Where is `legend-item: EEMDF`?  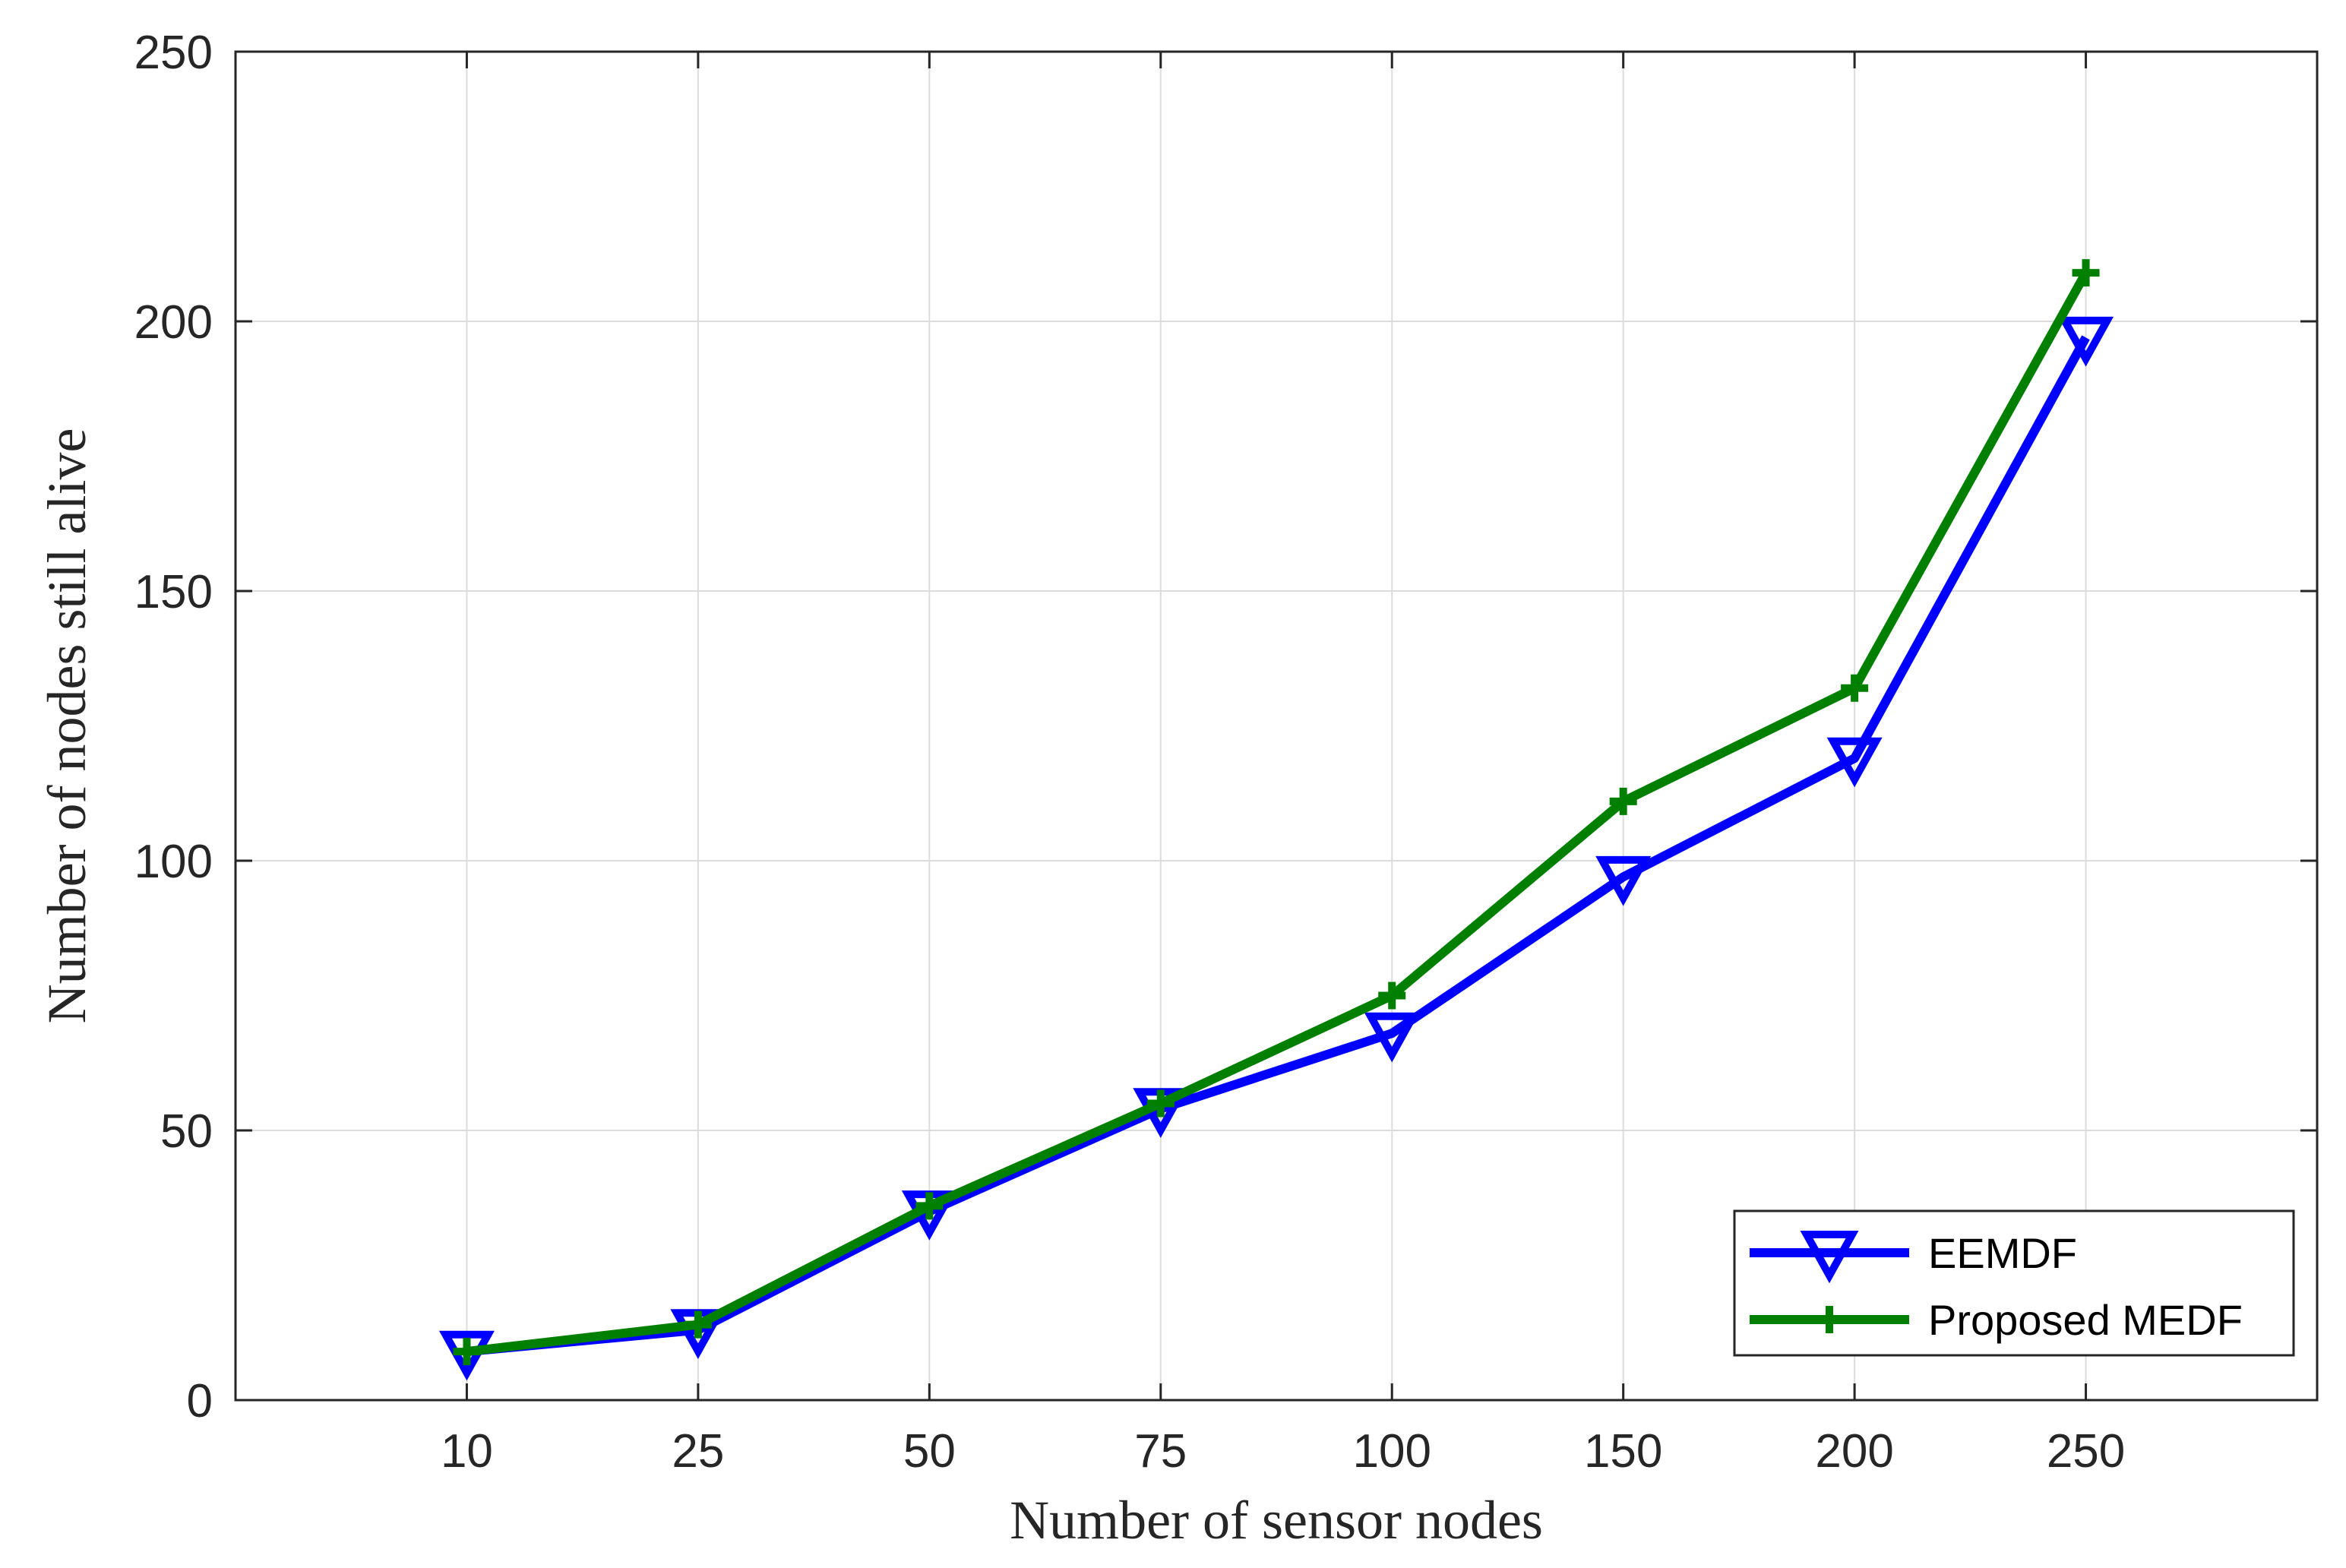
legend-item: EEMDF is located at coordinates (1913, 1256).